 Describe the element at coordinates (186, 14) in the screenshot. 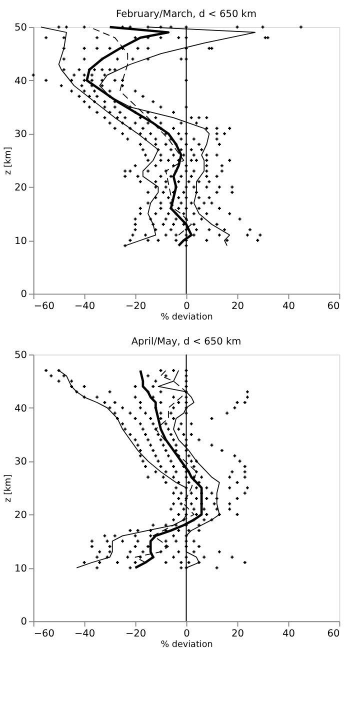

I see `chart-title: February/March, d < 650 km` at that location.